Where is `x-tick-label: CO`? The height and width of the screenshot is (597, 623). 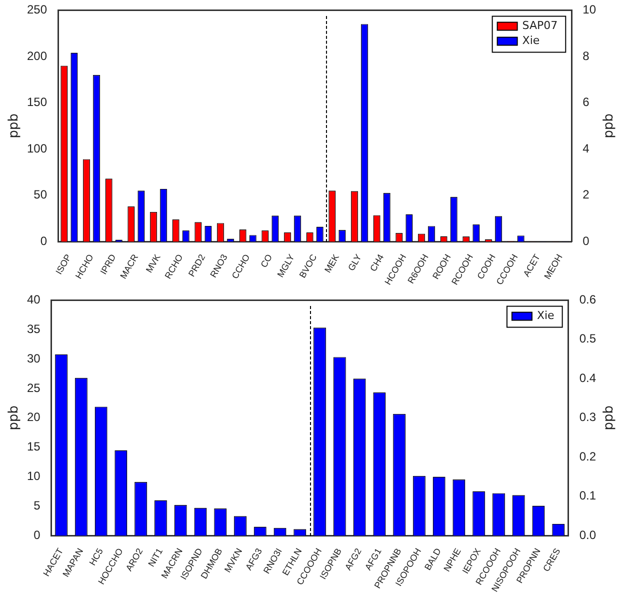 x-tick-label: CO is located at coordinates (266, 261).